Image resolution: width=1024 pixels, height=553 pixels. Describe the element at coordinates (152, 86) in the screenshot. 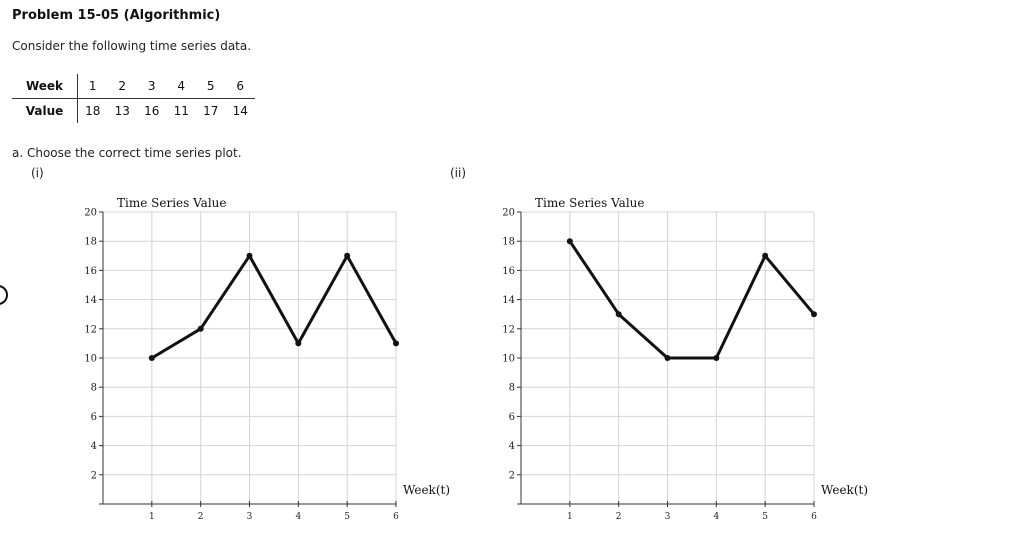

I see `week-cell: 3` at that location.